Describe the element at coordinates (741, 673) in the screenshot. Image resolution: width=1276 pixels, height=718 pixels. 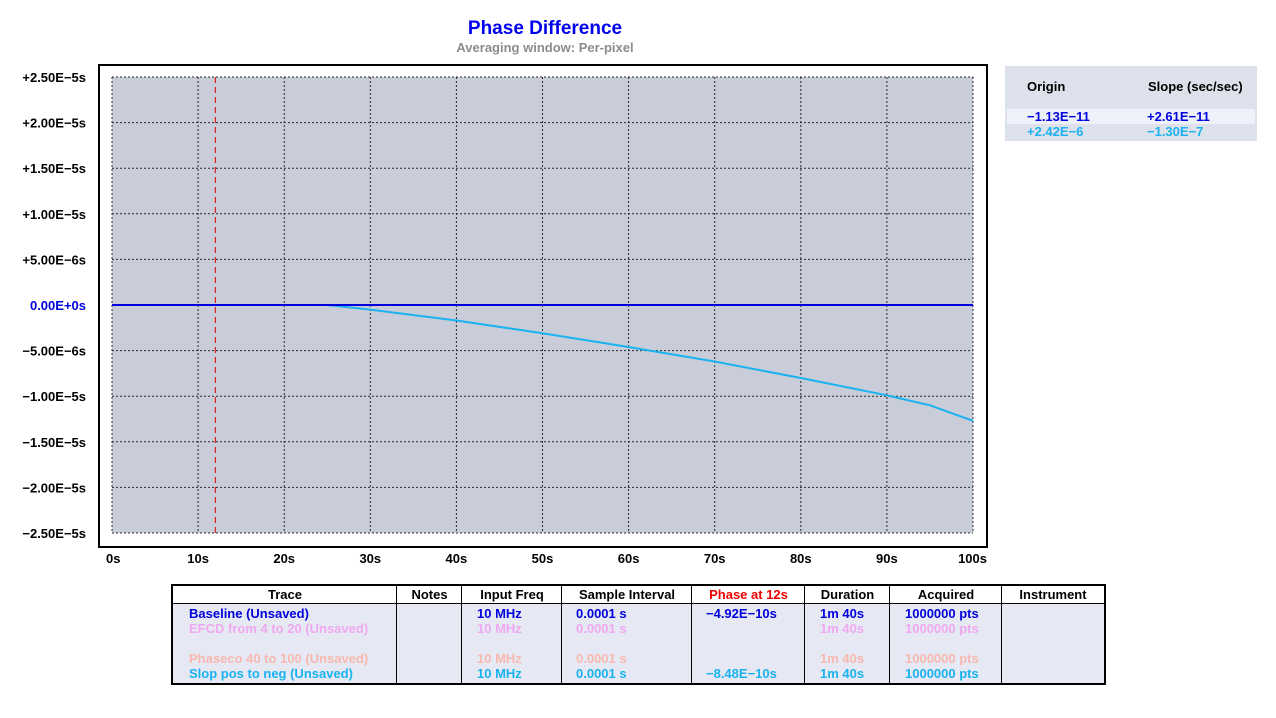
I see `phase-value: −8.48E−10s` at that location.